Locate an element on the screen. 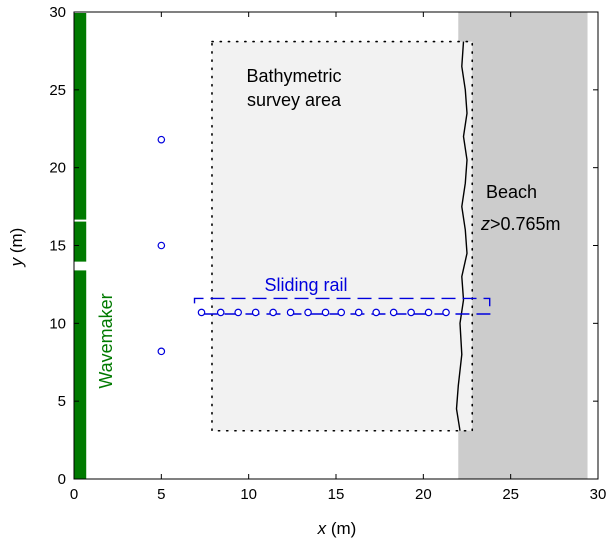 The height and width of the screenshot is (545, 609). y-tick-label: 20 is located at coordinates (57, 168).